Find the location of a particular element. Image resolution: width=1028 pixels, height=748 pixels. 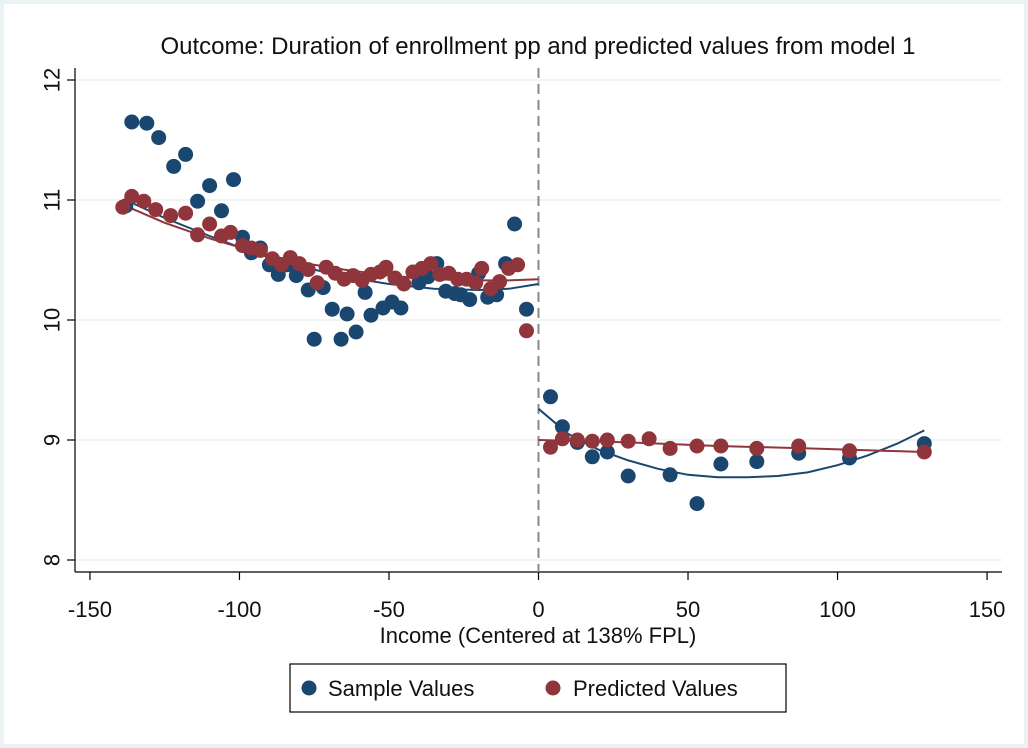

x-tick-label: 150 is located at coordinates (987, 609).